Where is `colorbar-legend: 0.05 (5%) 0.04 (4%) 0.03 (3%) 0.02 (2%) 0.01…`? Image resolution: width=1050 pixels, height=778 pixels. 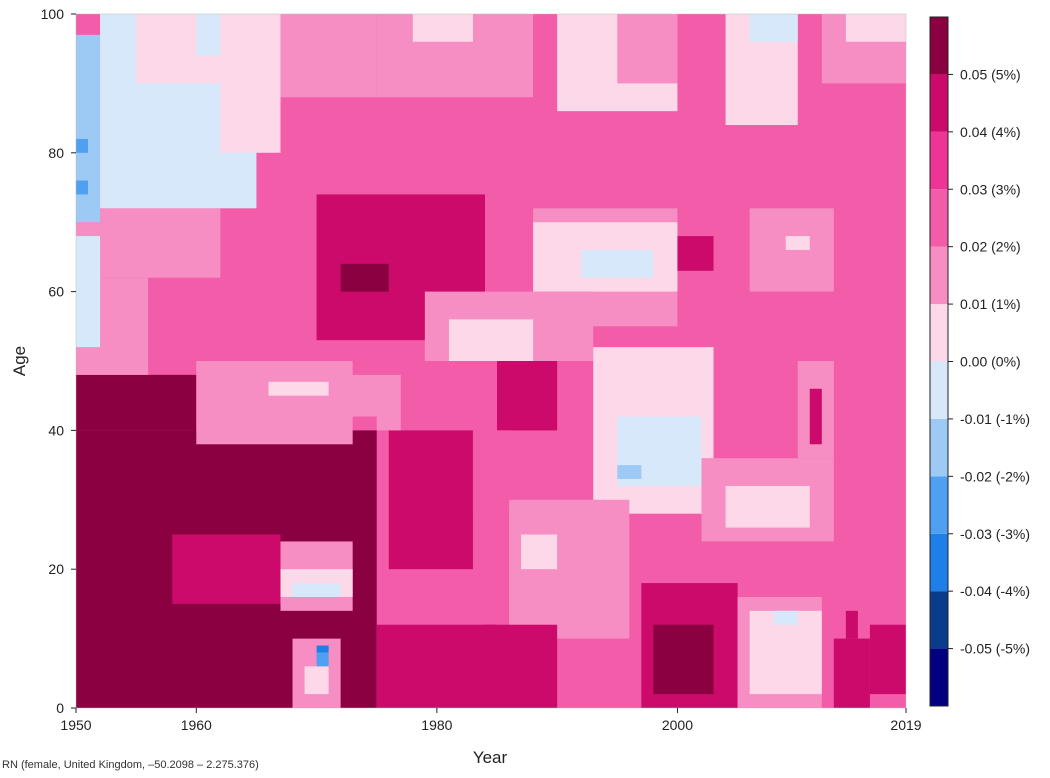
colorbar-legend: 0.05 (5%) 0.04 (4%) 0.03 (3%) 0.02 (2%) 0.01… is located at coordinates (979, 361).